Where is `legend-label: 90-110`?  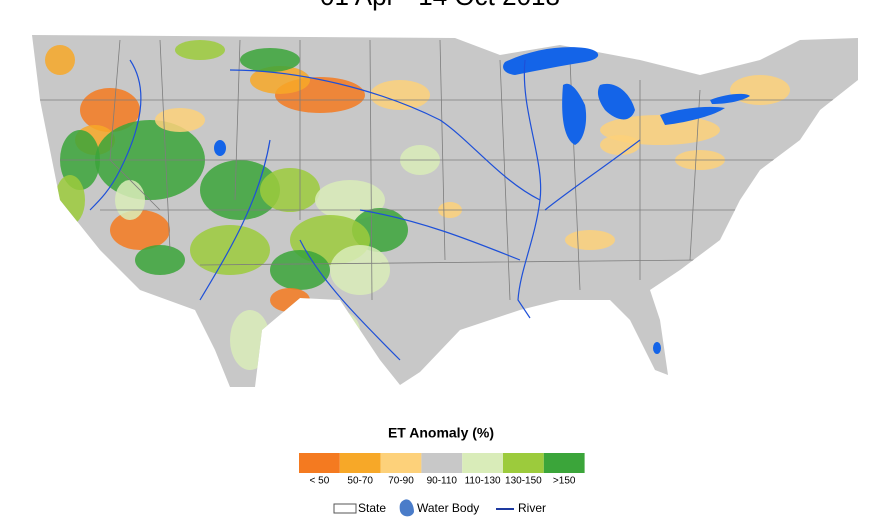
legend-label: 90-110 is located at coordinates (442, 481).